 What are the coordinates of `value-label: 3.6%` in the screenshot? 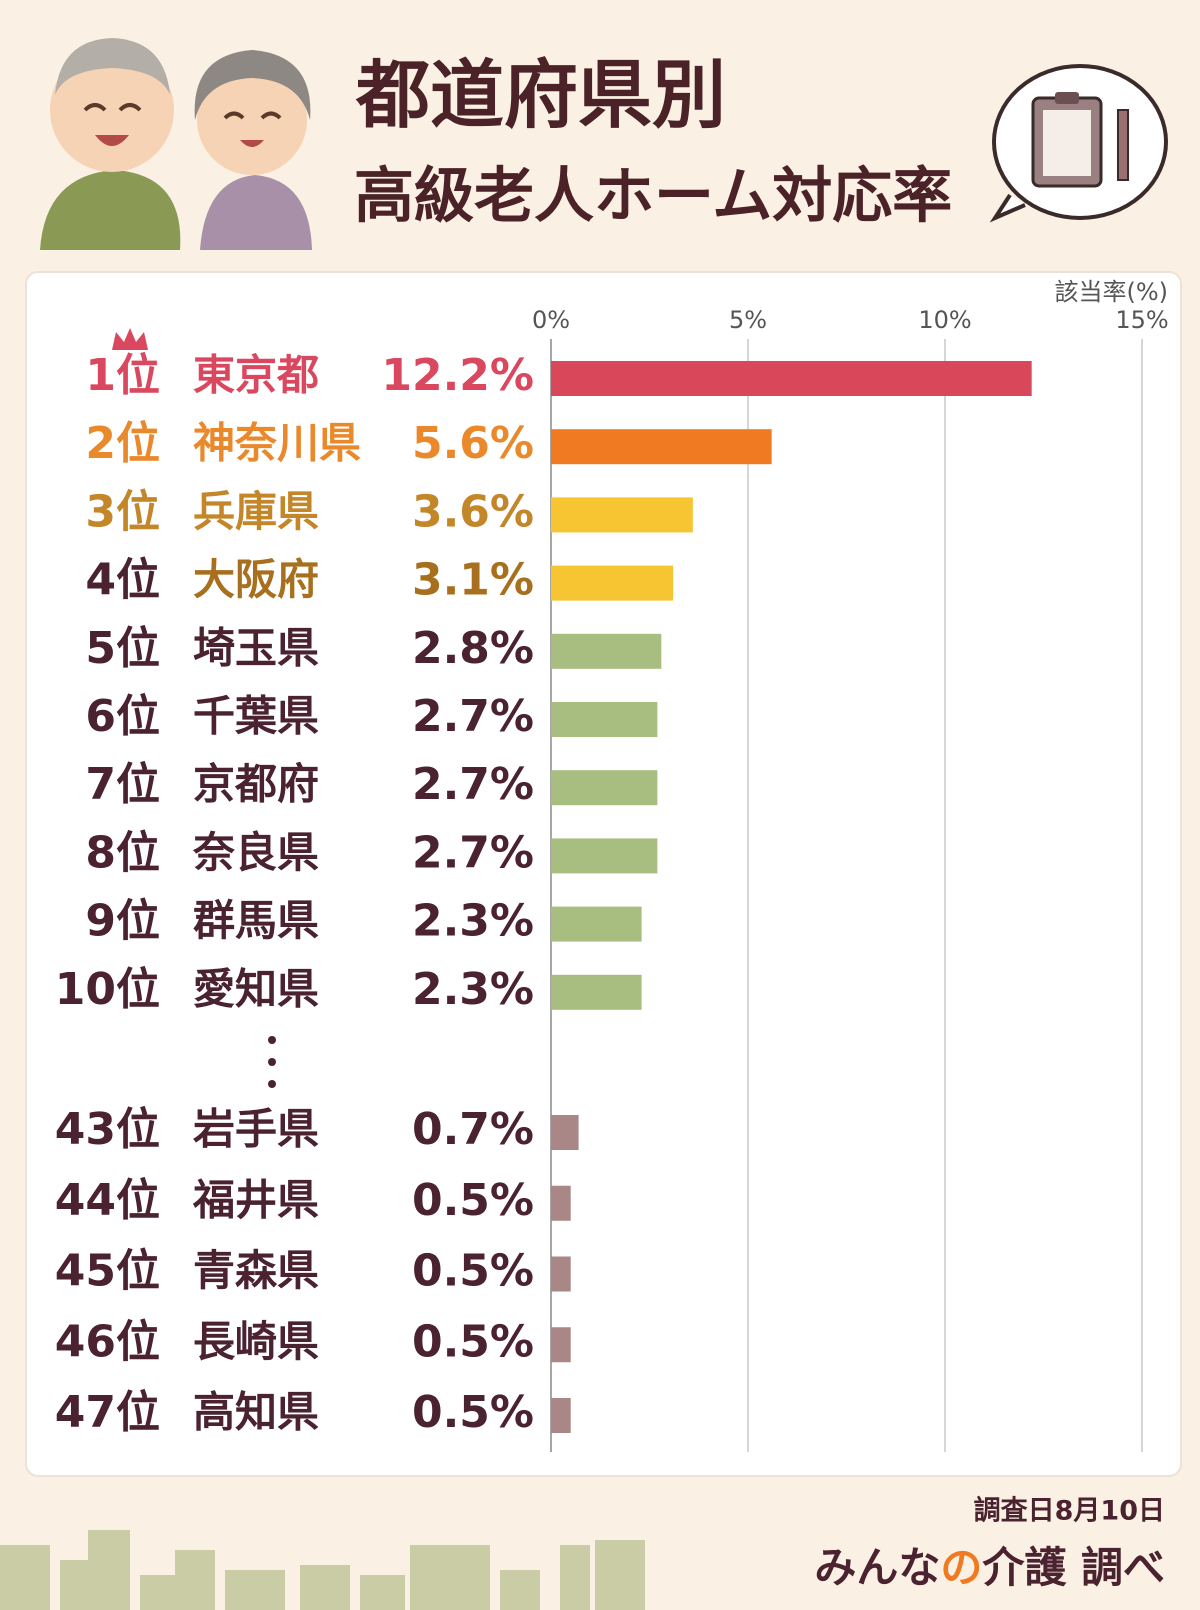 It's located at (473, 511).